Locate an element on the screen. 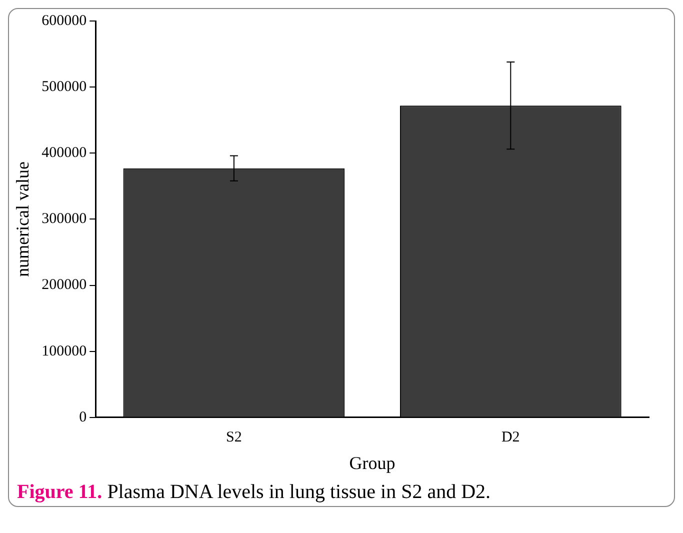 Image resolution: width=683 pixels, height=533 pixels. y-tick-label: 400000 is located at coordinates (64, 153).